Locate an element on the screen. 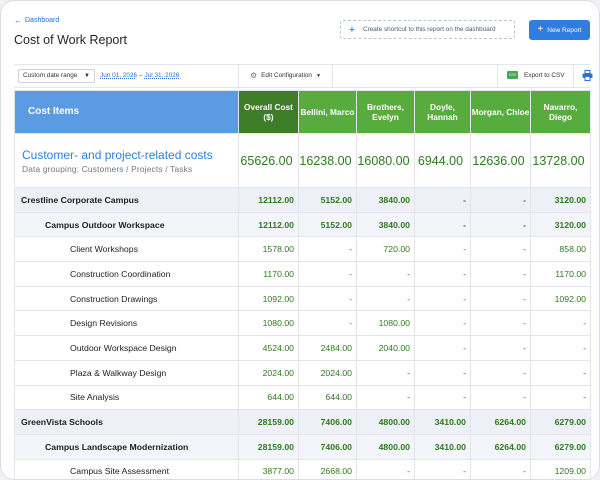 The image size is (600, 480). print-button is located at coordinates (587, 76).